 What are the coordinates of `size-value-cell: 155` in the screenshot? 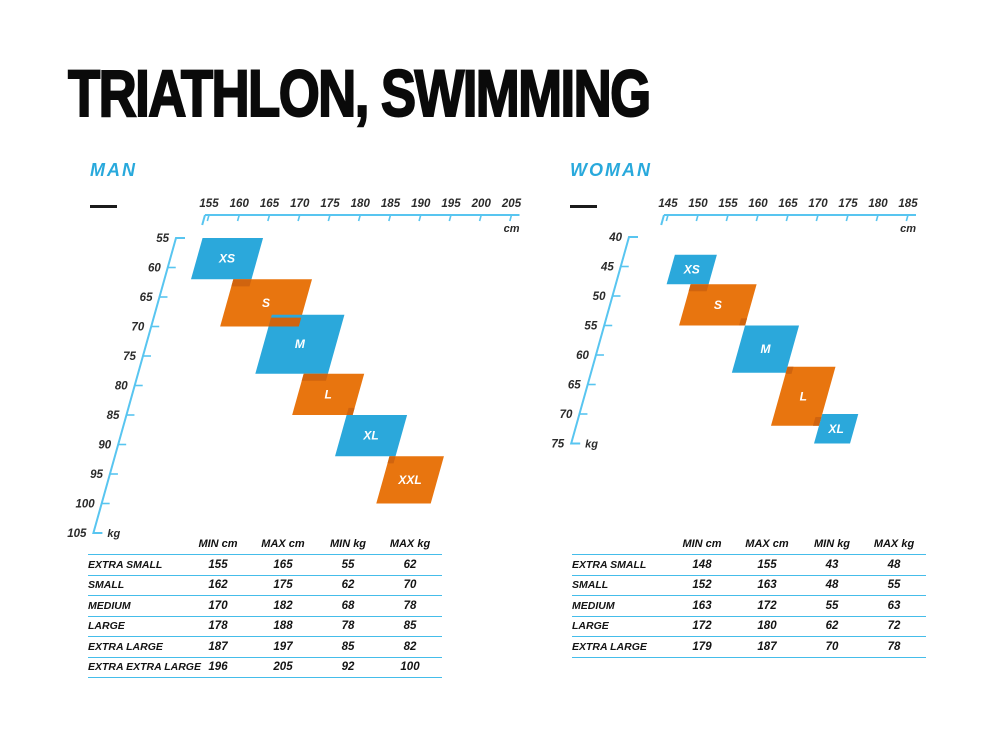 It's located at (767, 564).